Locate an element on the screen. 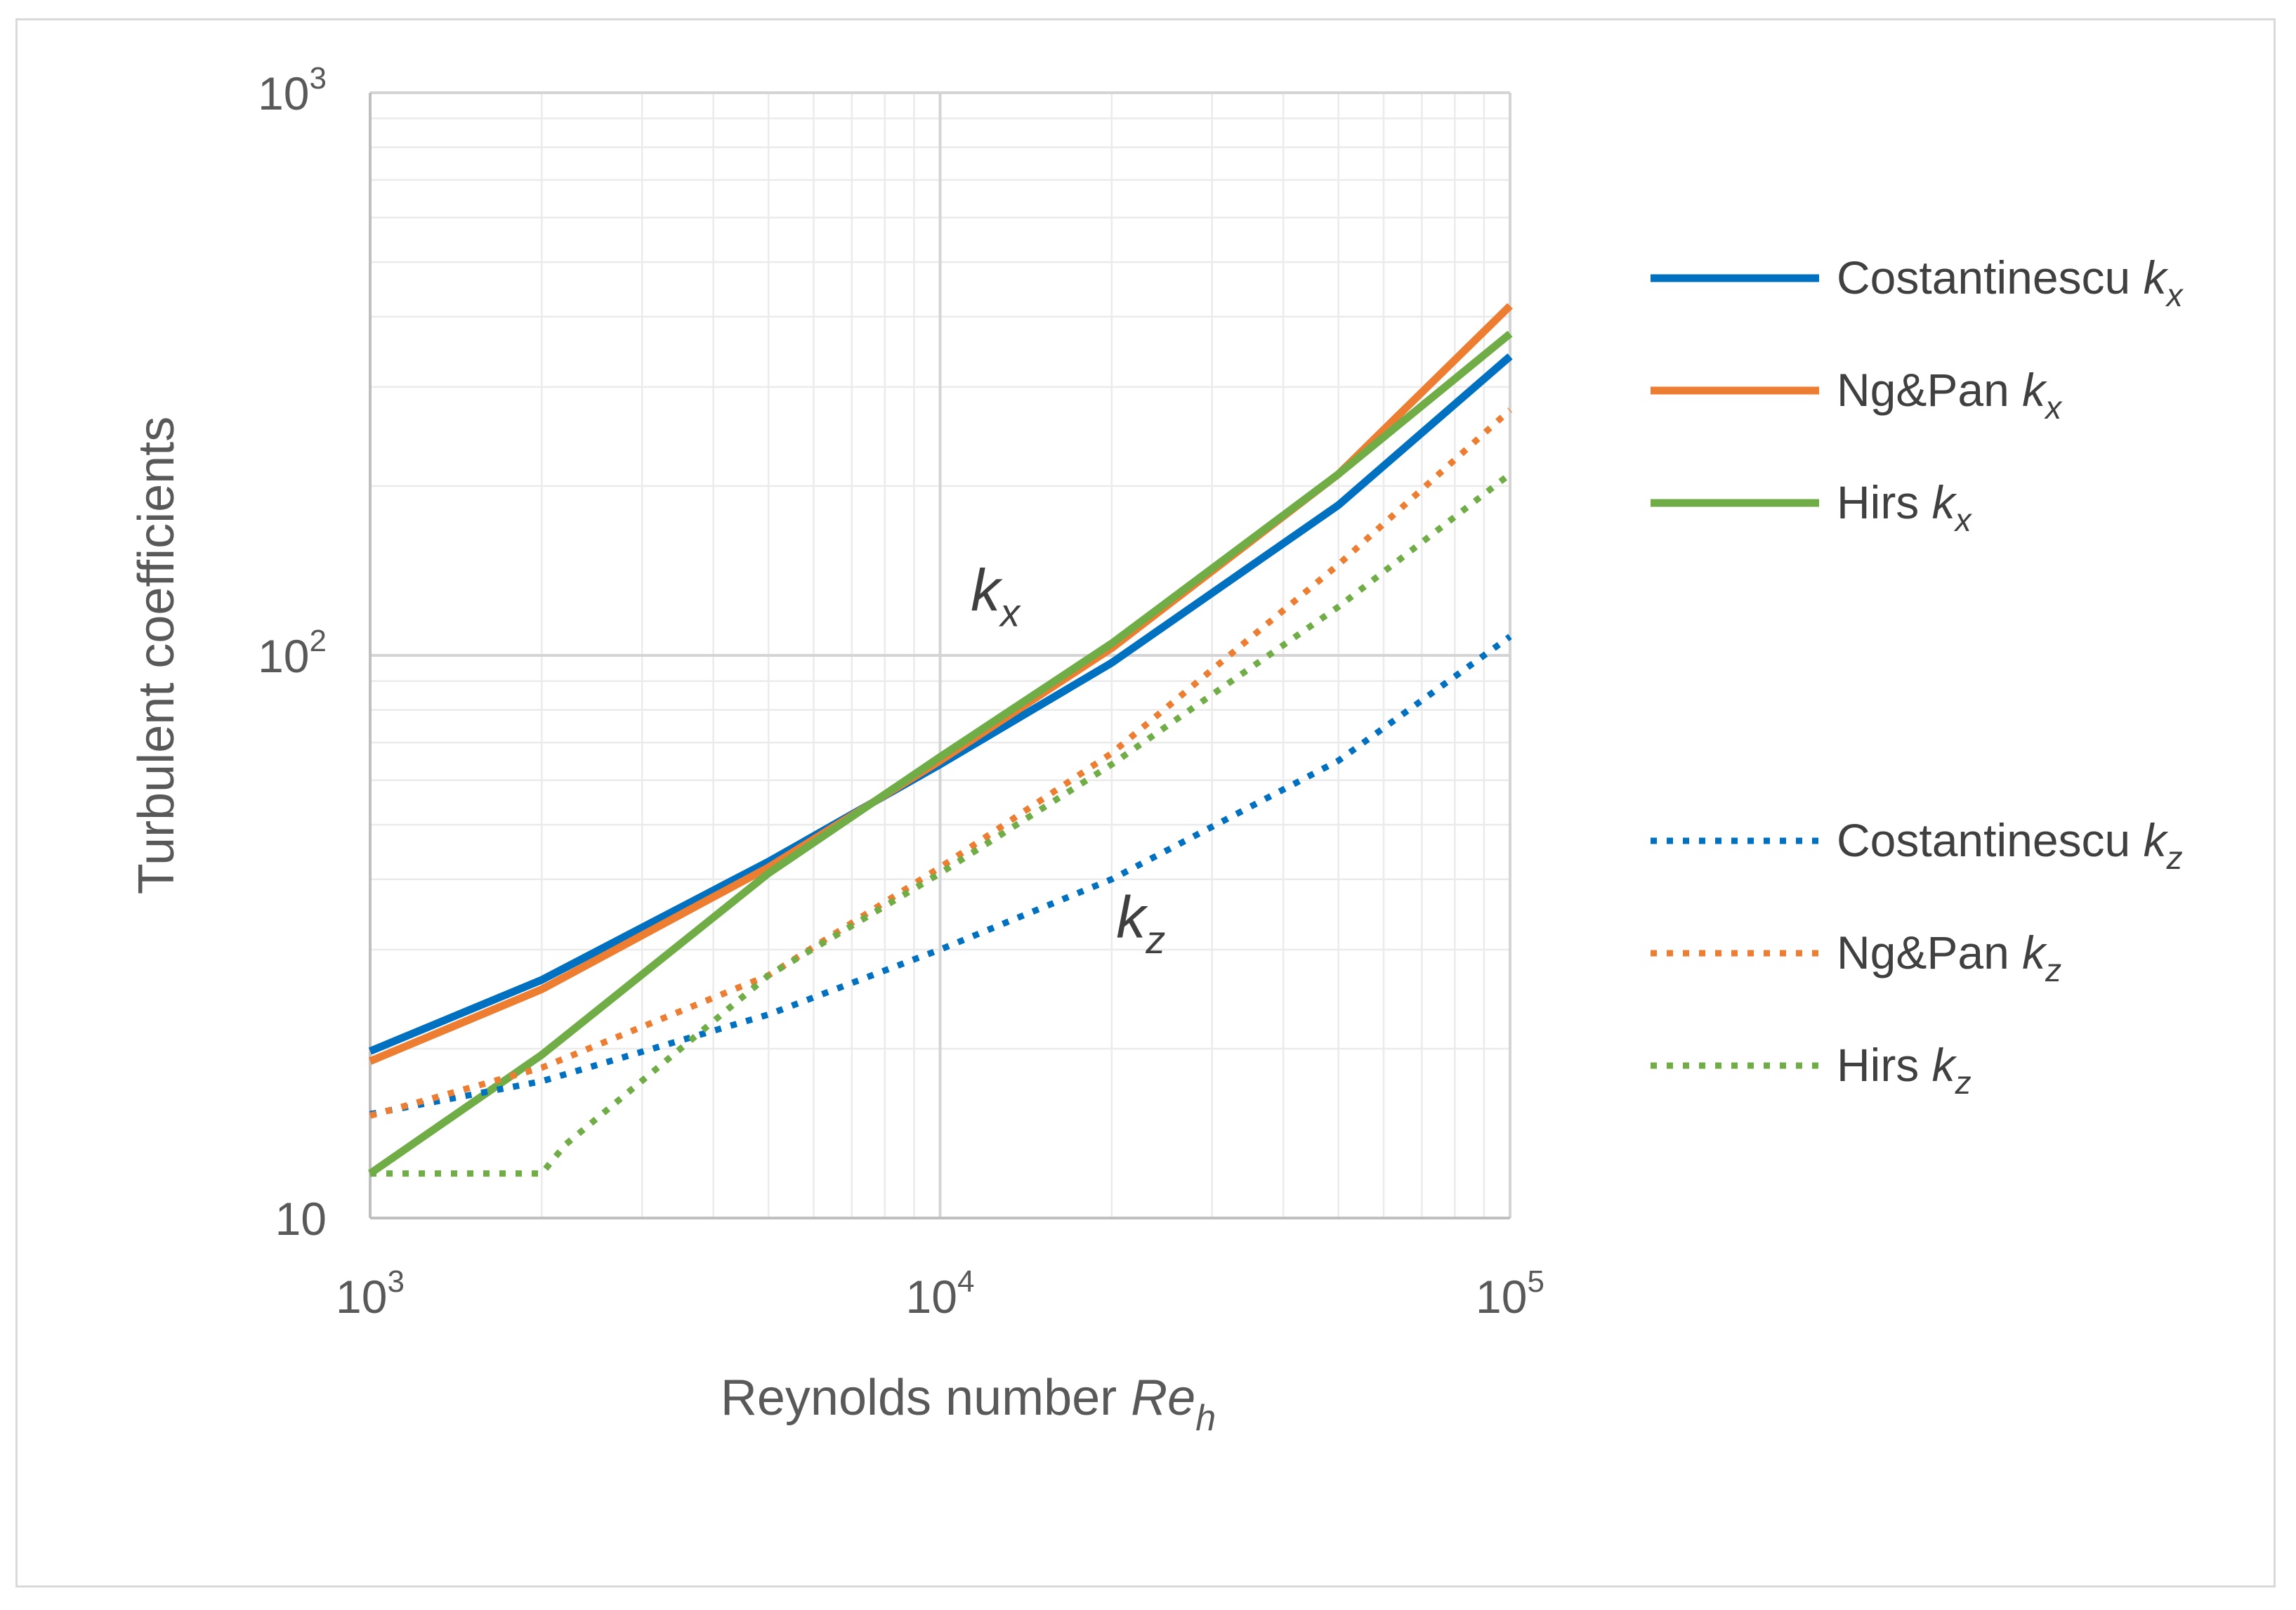  legend-label: Costantinescu kz is located at coordinates (2010, 845).